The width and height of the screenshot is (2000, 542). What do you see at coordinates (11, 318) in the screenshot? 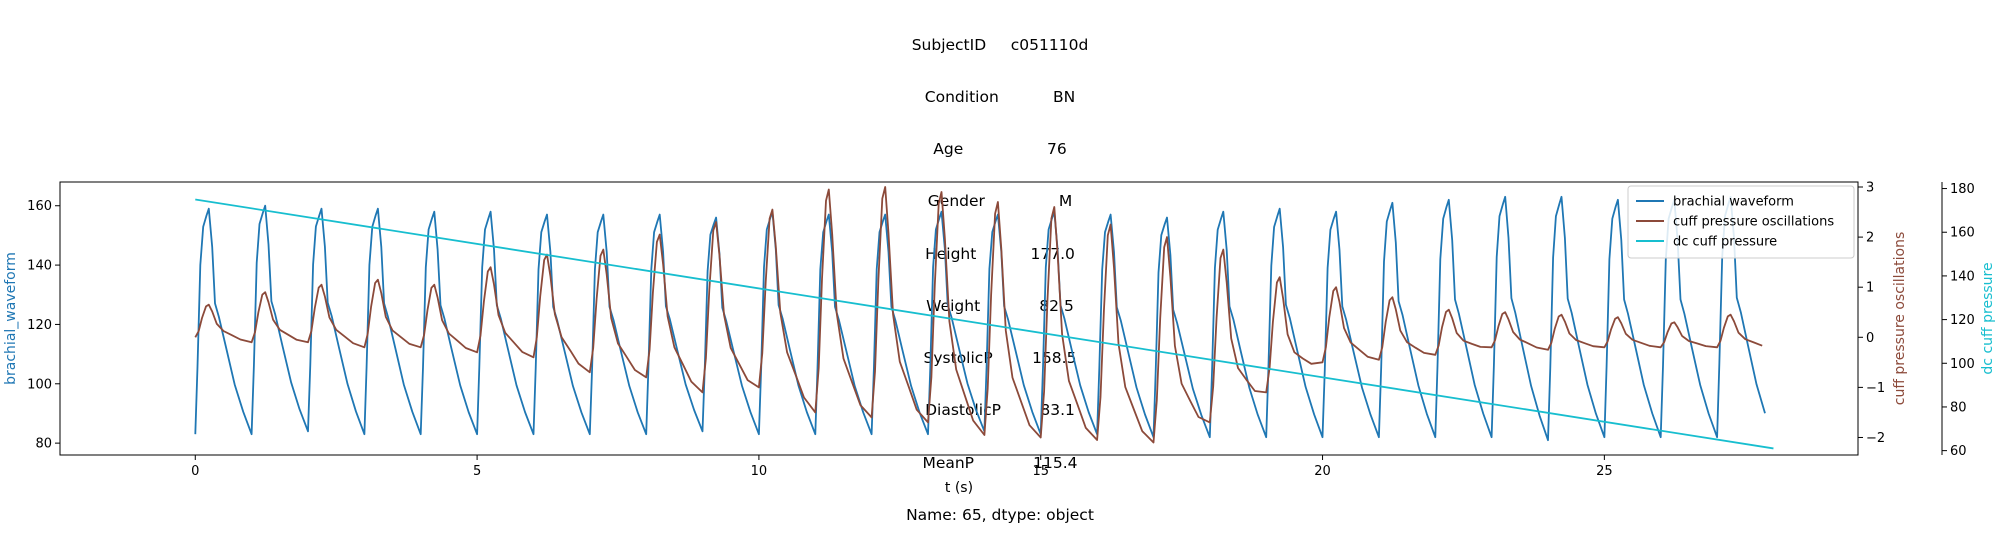
I see `y-left-axis-label: brachial_waveform` at bounding box center [11, 318].